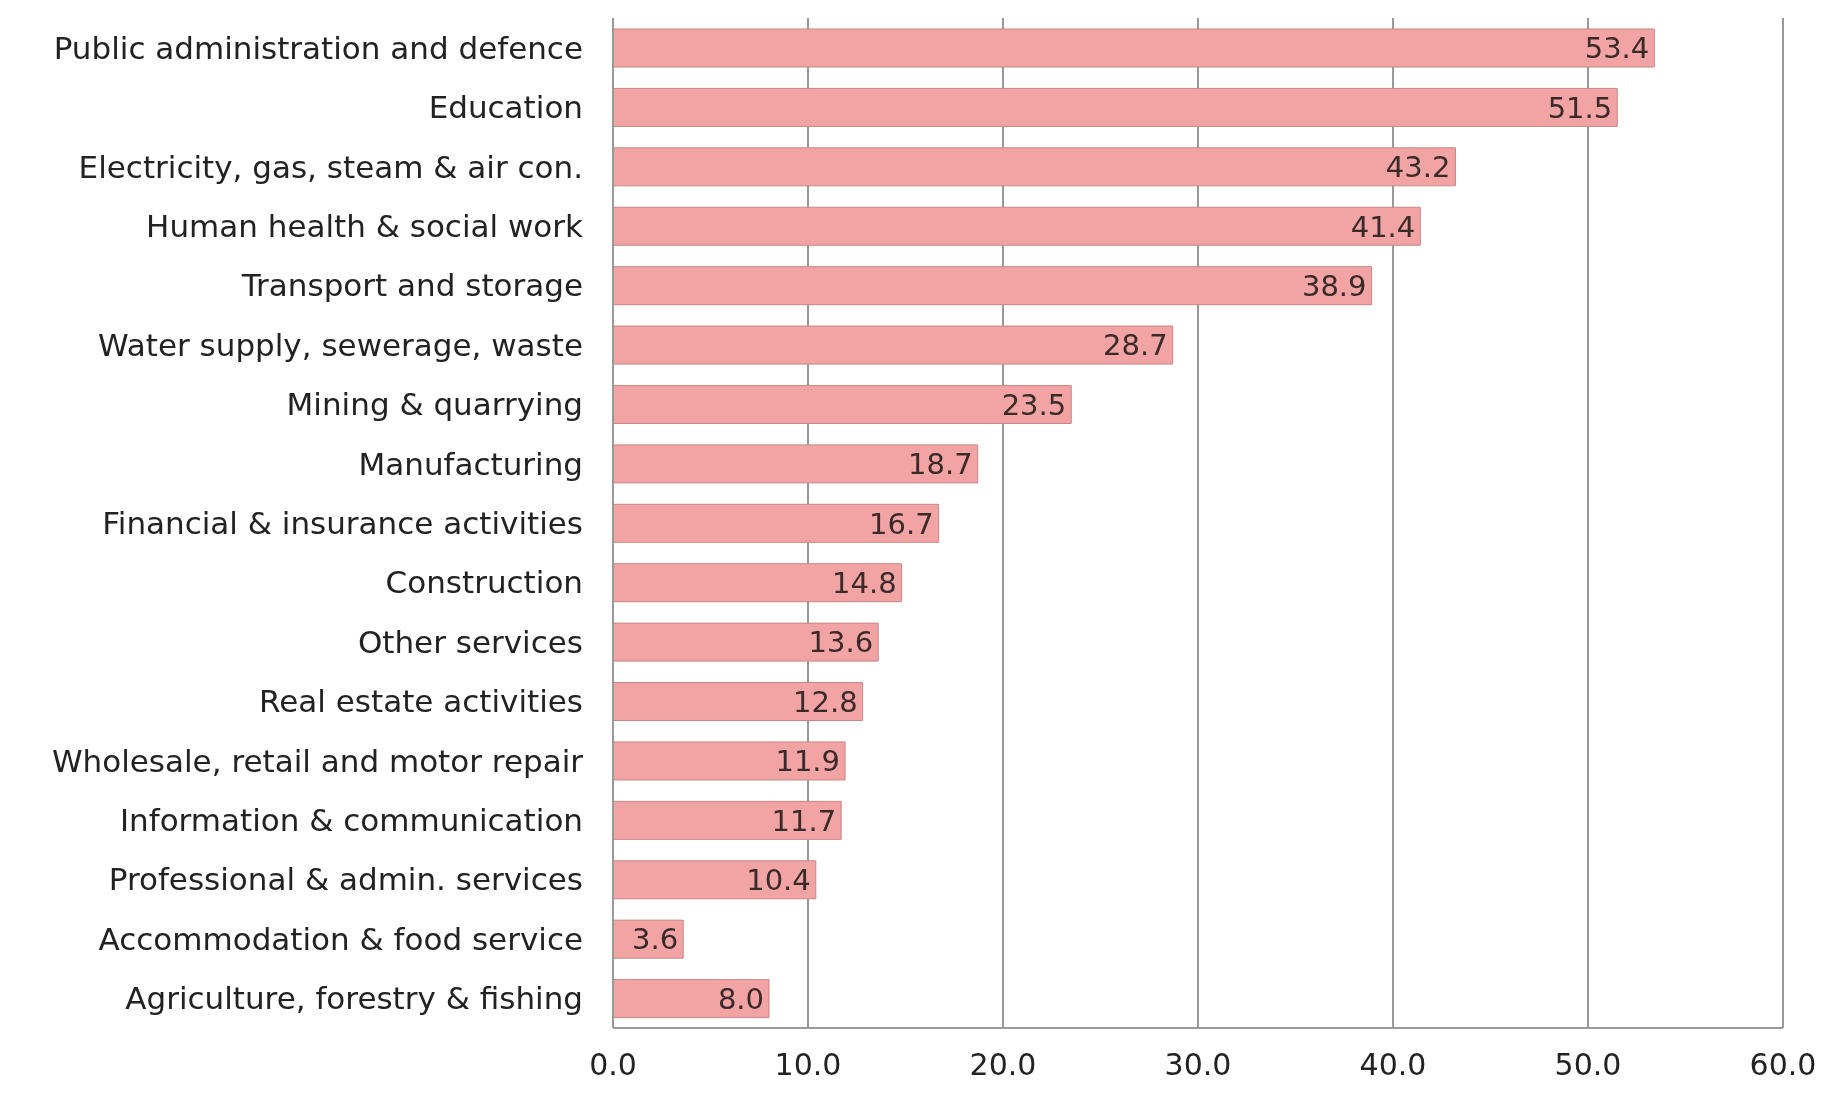 The width and height of the screenshot is (1839, 1118). What do you see at coordinates (1588, 1065) in the screenshot?
I see `x-tick-label: 50.0` at bounding box center [1588, 1065].